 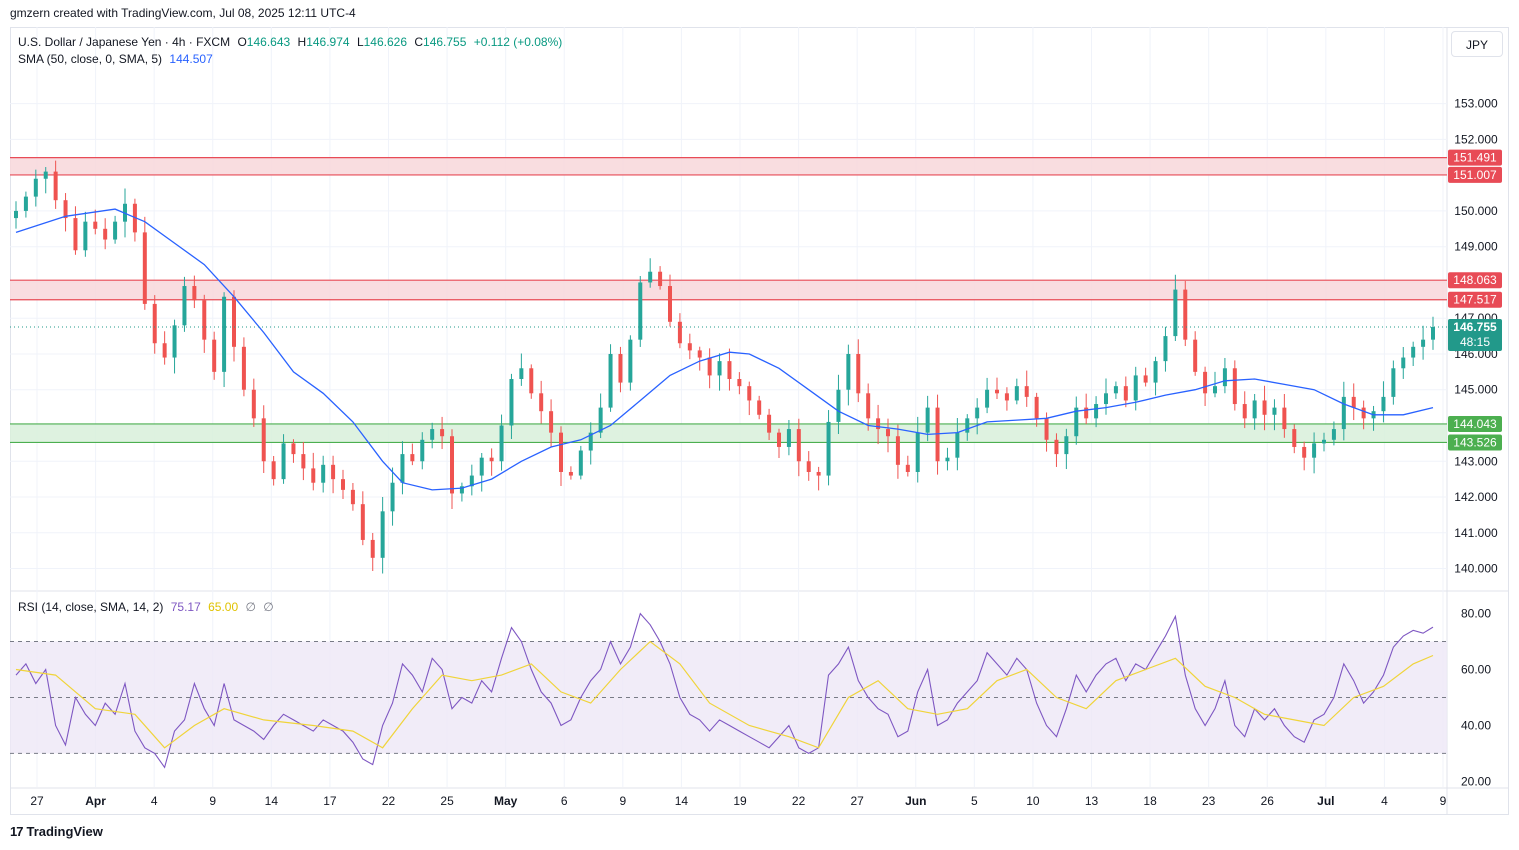 What do you see at coordinates (389, 801) in the screenshot?
I see `time-tick-label: 22` at bounding box center [389, 801].